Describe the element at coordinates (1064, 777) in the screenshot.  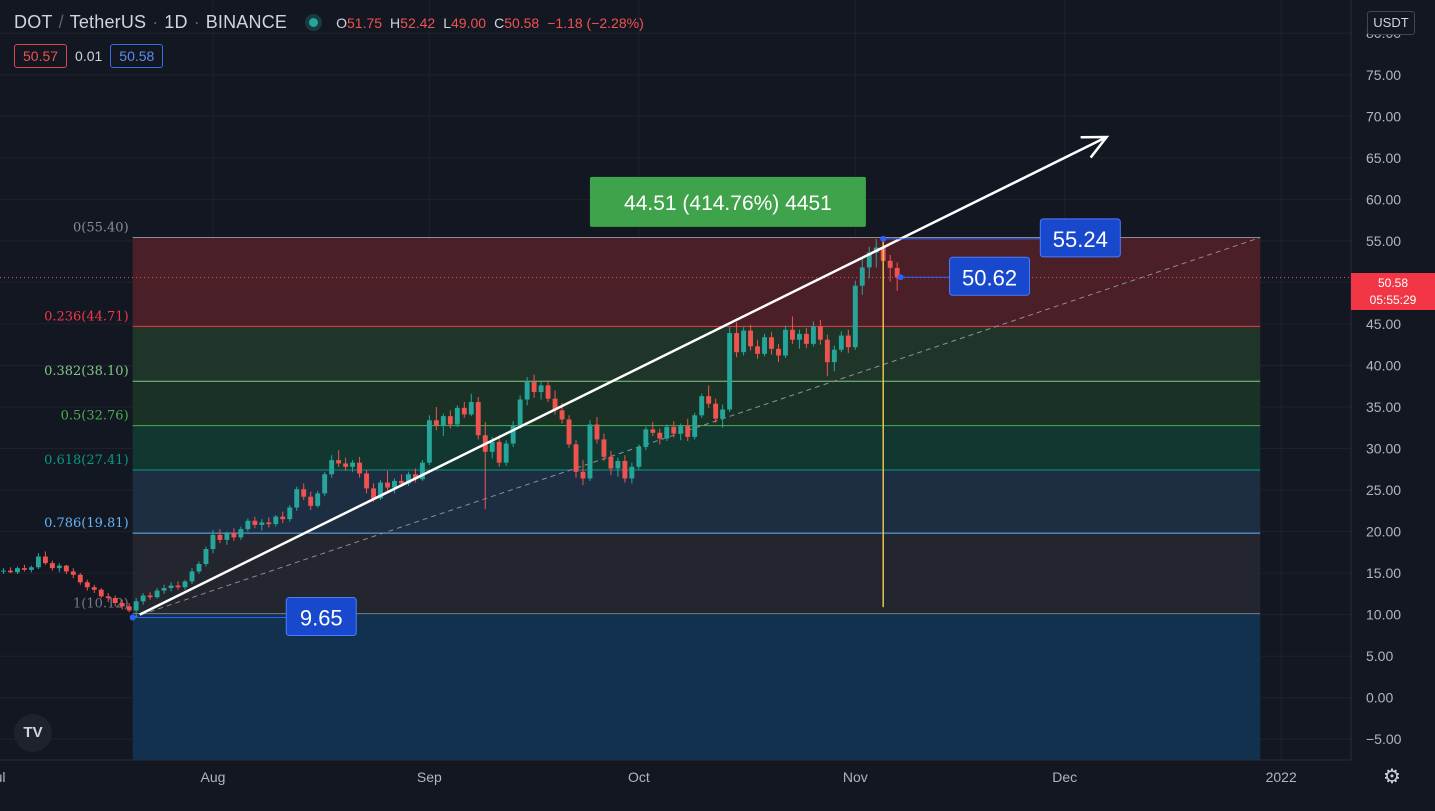
I see `time-tick-label: Dec` at that location.